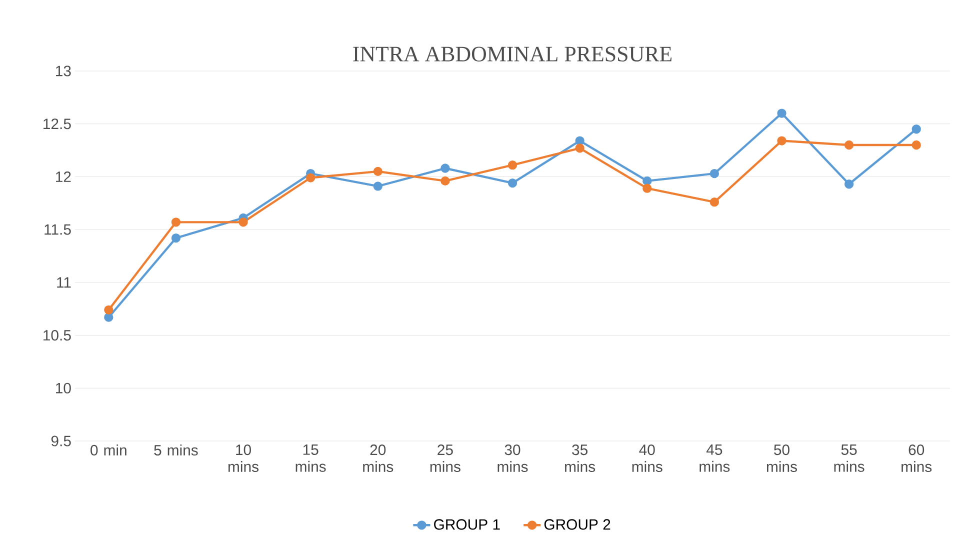 This screenshot has width=964, height=551. What do you see at coordinates (781, 458) in the screenshot?
I see `x-tick-label: 50 mins` at bounding box center [781, 458].